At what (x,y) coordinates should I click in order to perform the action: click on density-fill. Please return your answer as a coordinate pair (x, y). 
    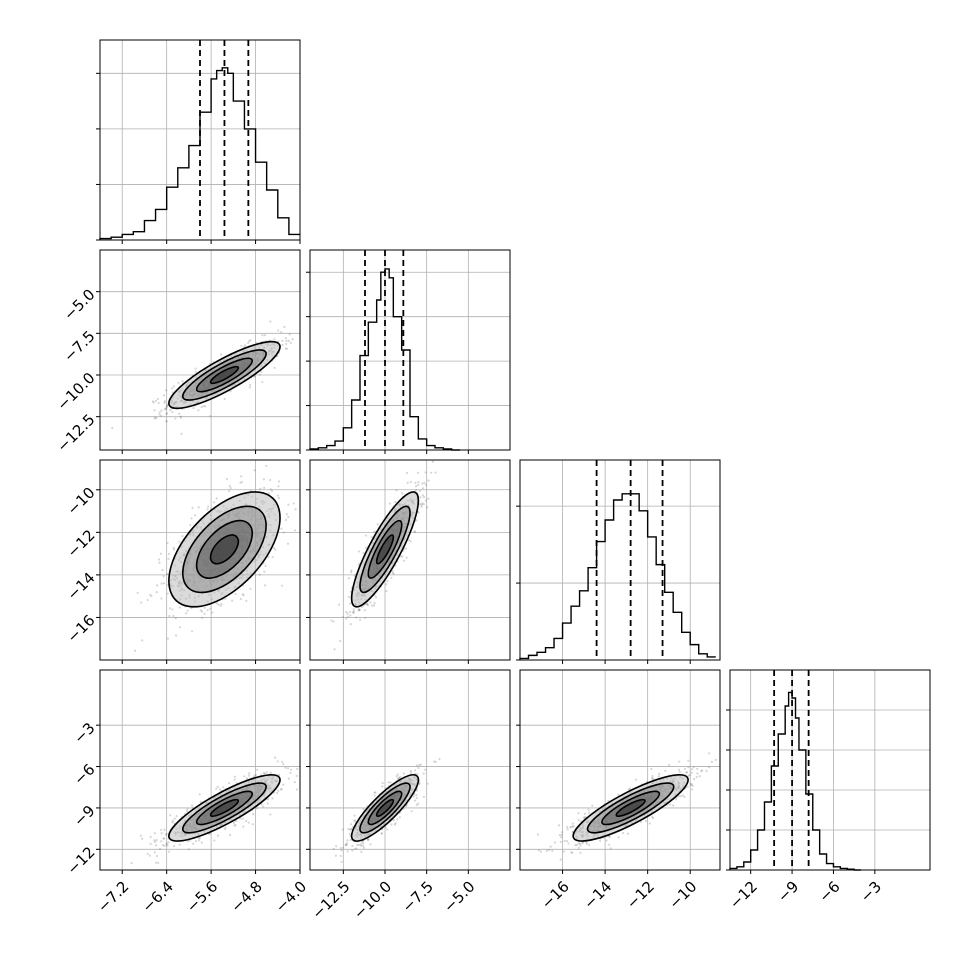
    Looking at the image, I should click on (224, 808).